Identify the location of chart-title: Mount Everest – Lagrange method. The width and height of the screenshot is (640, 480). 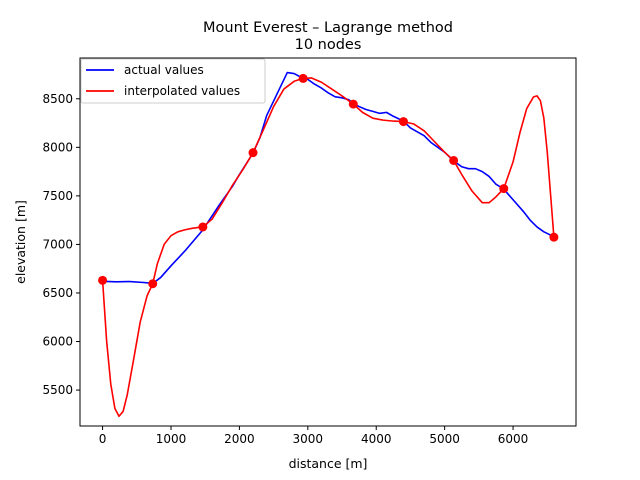
(328, 28).